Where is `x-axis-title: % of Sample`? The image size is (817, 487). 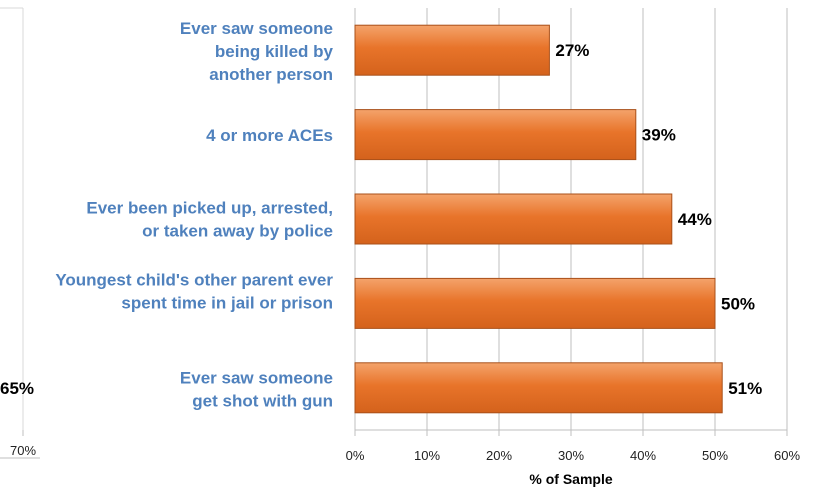 x-axis-title: % of Sample is located at coordinates (570, 479).